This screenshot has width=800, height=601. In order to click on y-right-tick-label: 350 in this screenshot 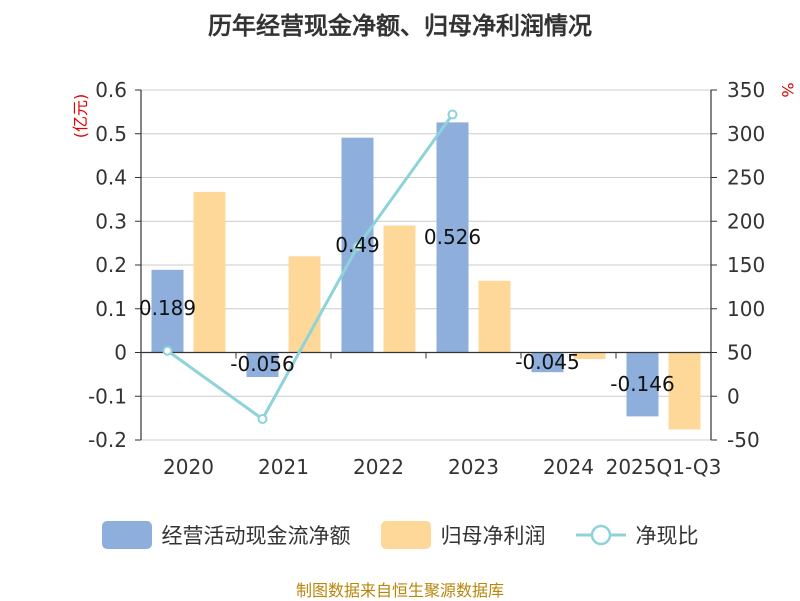, I will do `click(746, 90)`.